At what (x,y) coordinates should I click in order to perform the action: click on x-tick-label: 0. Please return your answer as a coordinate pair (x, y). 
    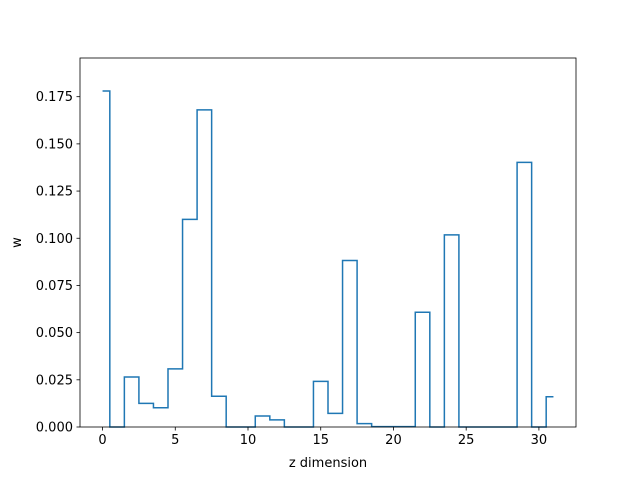
    Looking at the image, I should click on (102, 440).